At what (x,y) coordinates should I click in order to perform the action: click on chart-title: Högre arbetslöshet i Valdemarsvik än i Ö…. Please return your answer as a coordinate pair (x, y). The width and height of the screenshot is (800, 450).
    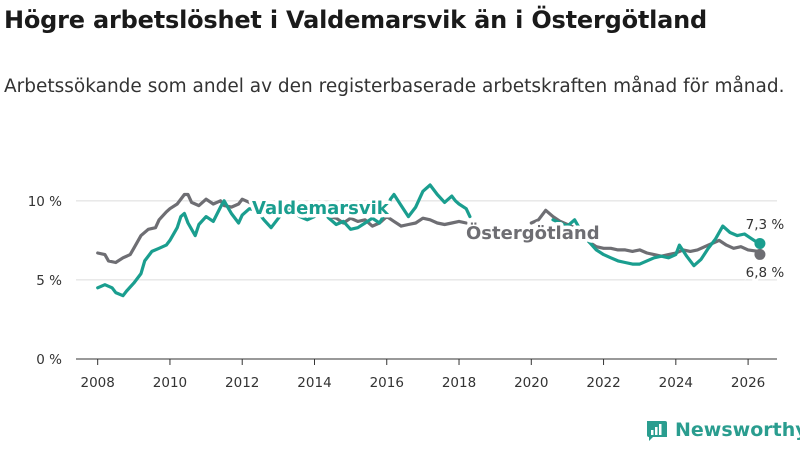
    Looking at the image, I should click on (356, 20).